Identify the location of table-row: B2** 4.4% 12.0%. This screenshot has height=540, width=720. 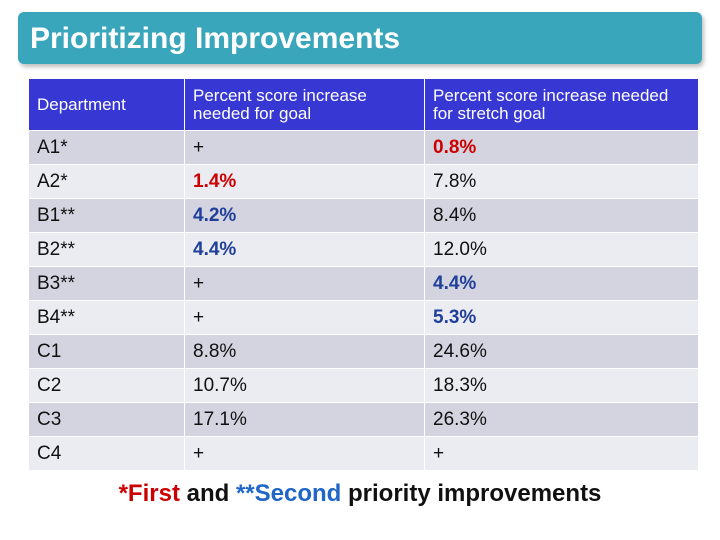
(363, 249).